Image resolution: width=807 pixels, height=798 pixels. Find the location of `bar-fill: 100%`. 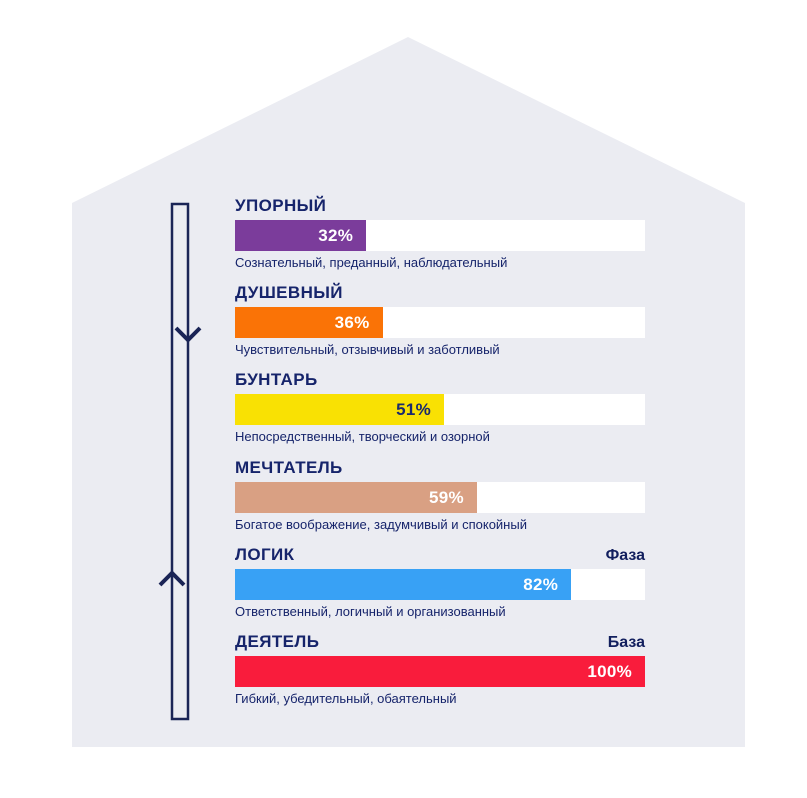

bar-fill: 100% is located at coordinates (440, 671).